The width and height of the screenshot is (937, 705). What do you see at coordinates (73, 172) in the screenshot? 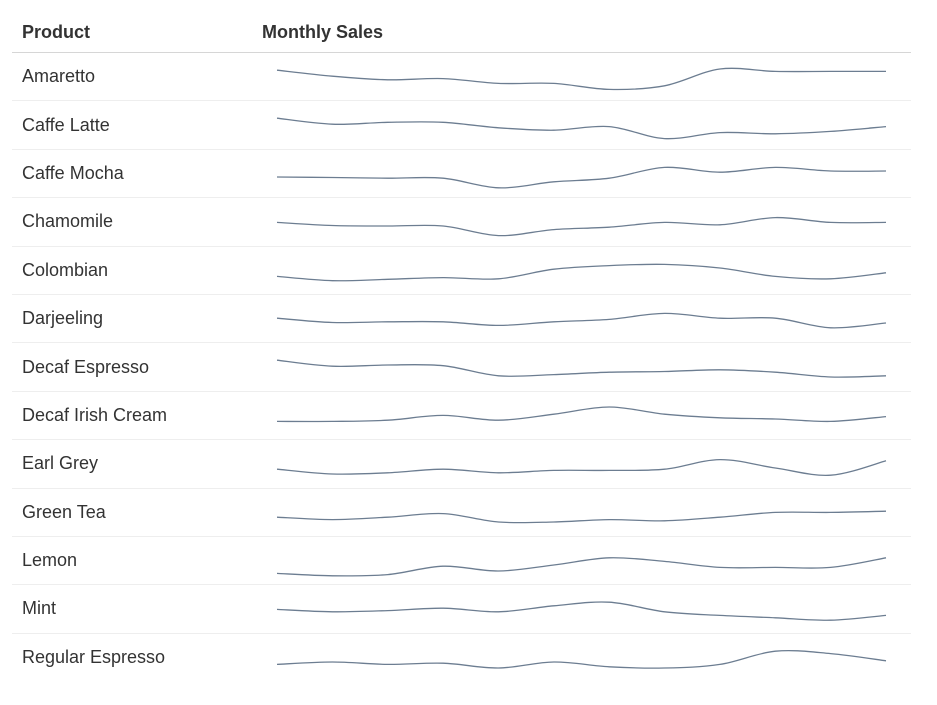
I see `product-name: Caffe Mocha` at bounding box center [73, 172].